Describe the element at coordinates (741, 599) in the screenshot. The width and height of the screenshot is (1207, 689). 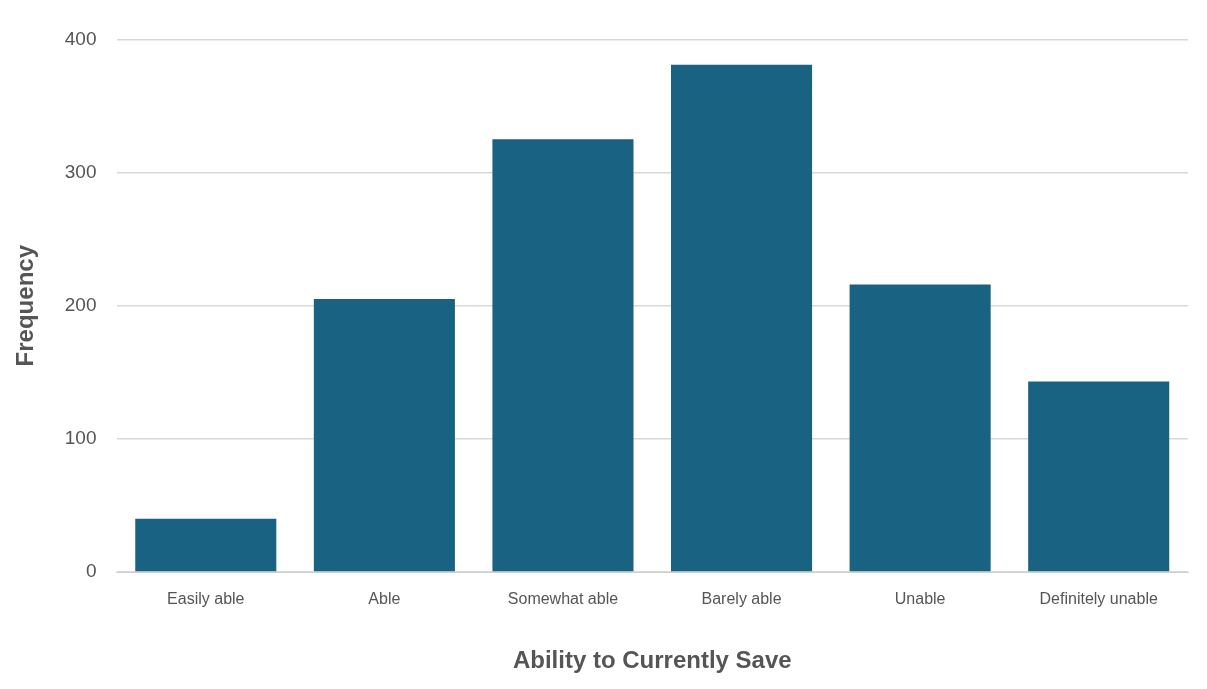
I see `x-tick-label: Barely able` at that location.